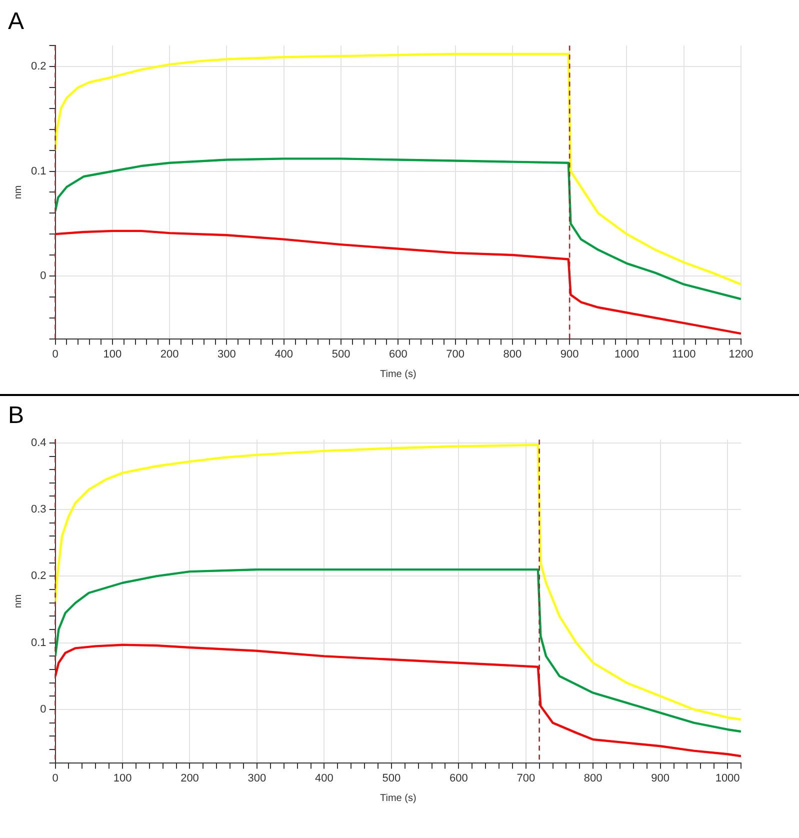  Describe the element at coordinates (741, 354) in the screenshot. I see `x-tick-label: 1200` at that location.